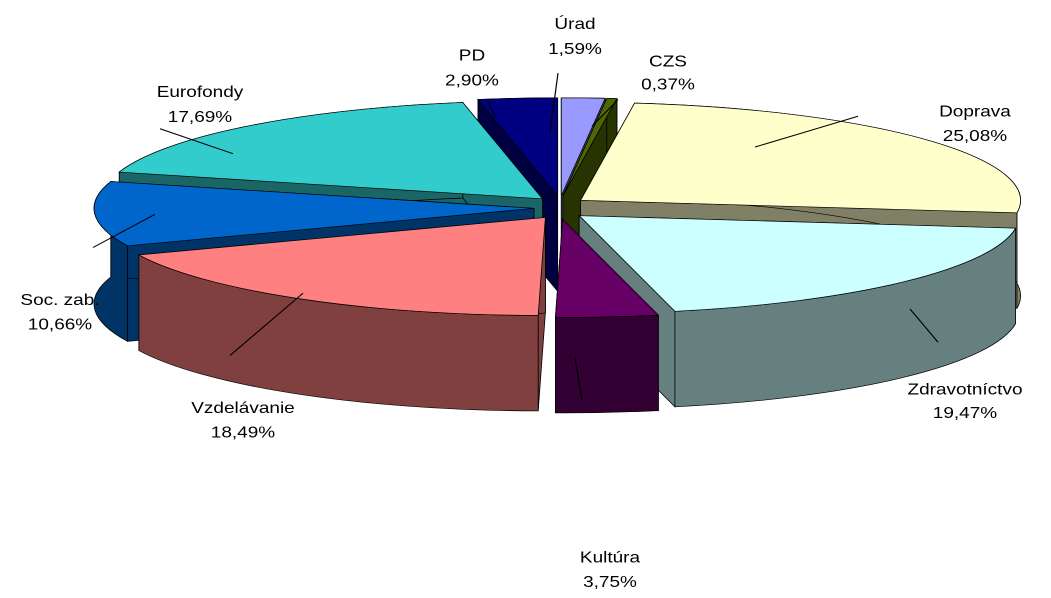 The width and height of the screenshot is (1051, 598). Describe the element at coordinates (975, 111) in the screenshot. I see `slice-label: Doprava` at that location.